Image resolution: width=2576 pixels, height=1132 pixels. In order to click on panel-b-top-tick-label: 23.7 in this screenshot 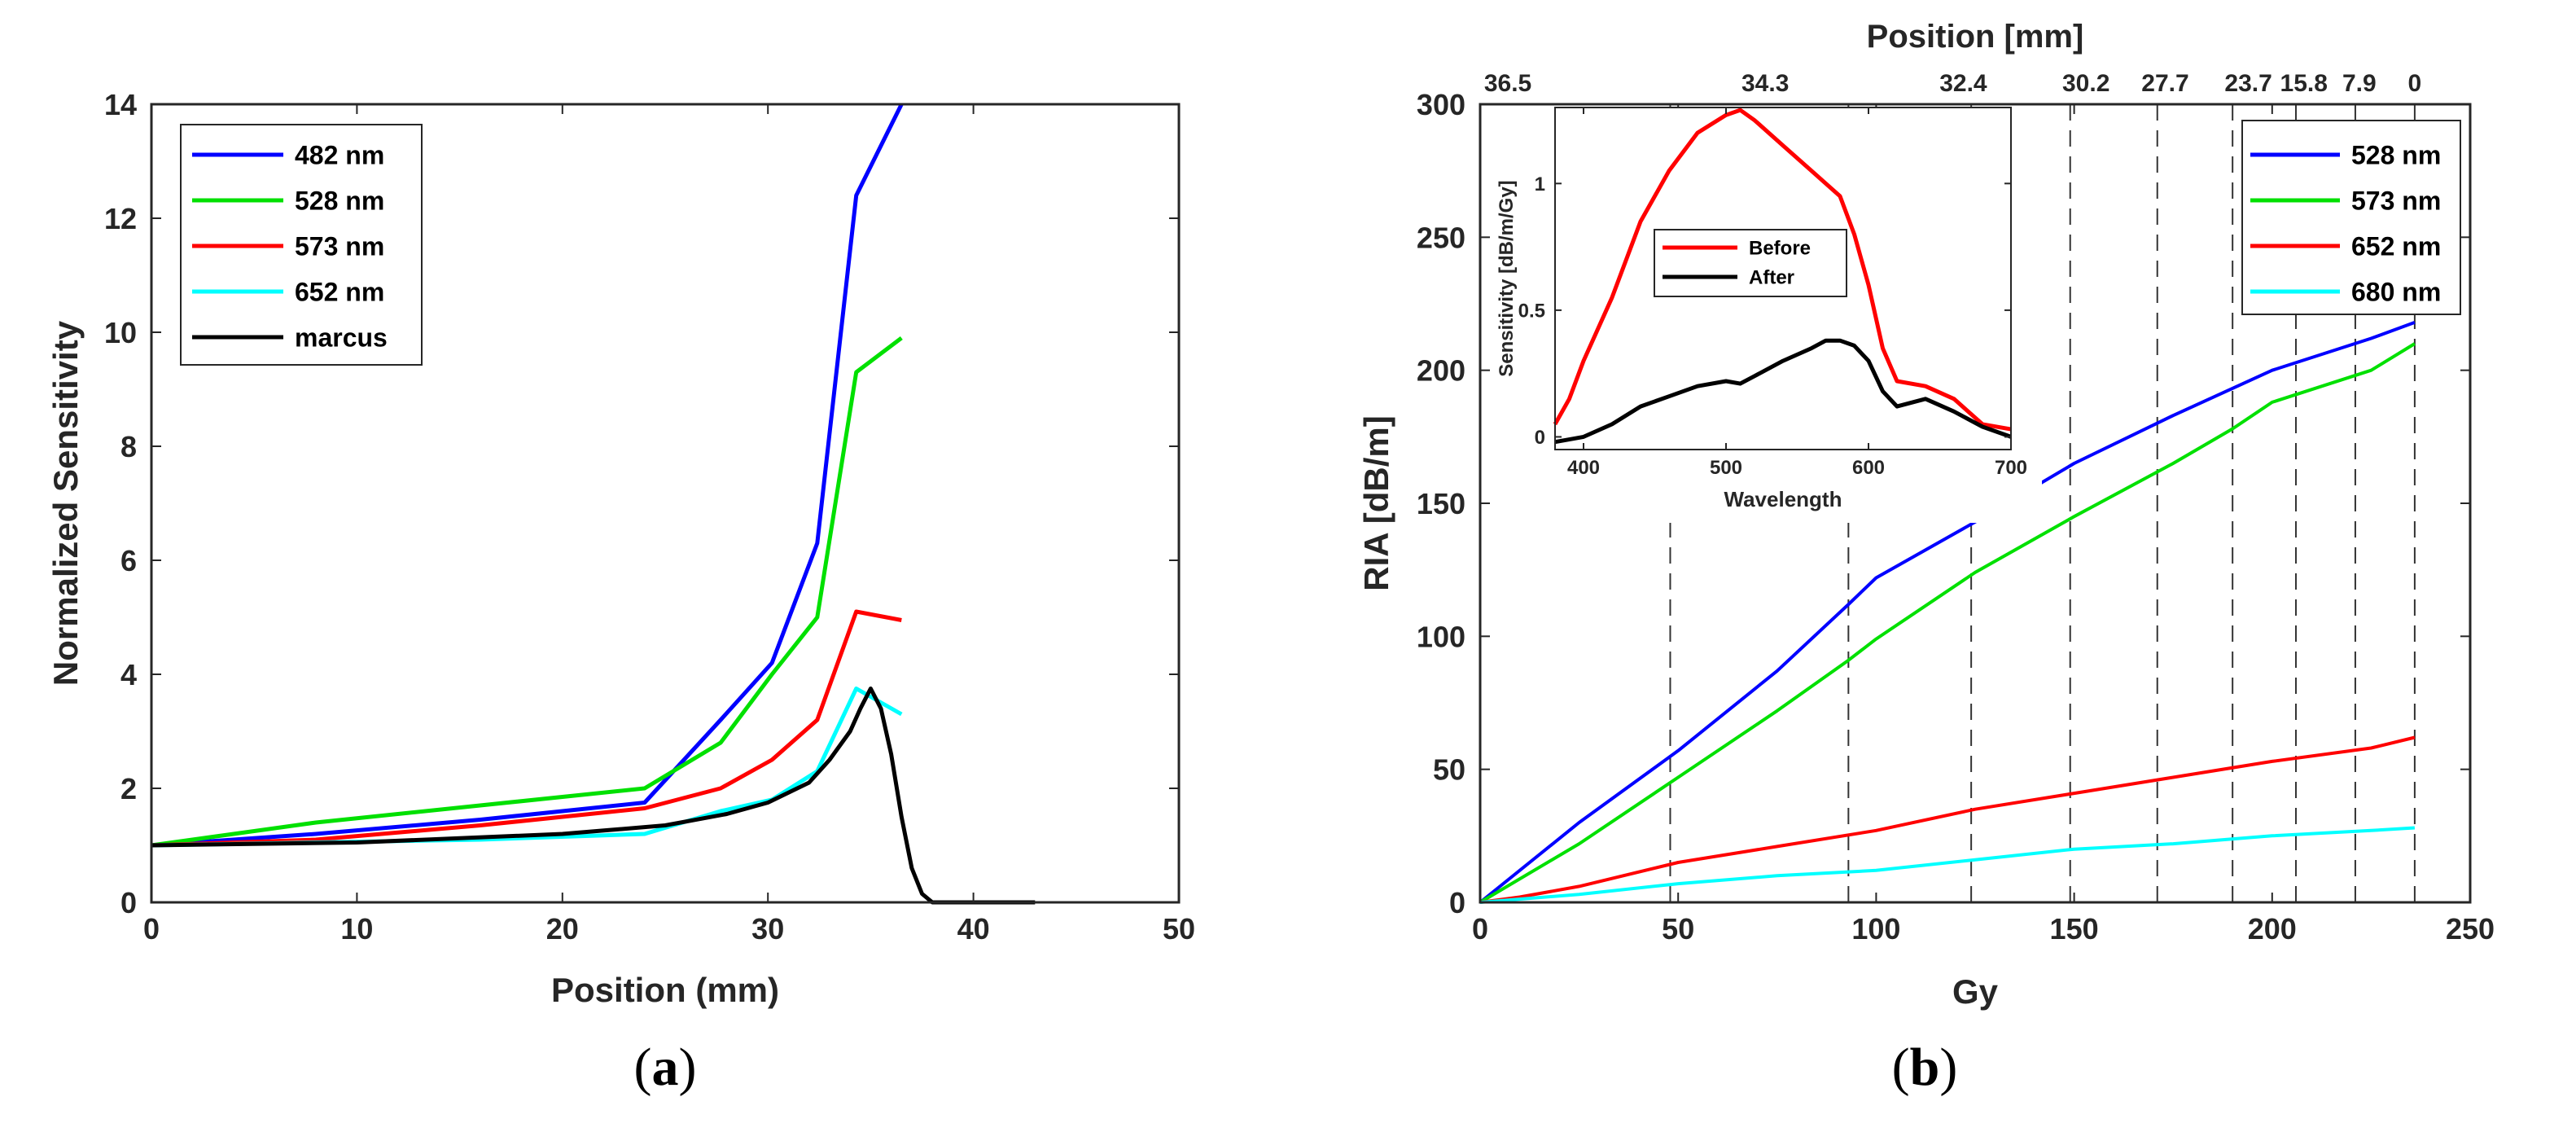, I will do `click(2248, 83)`.